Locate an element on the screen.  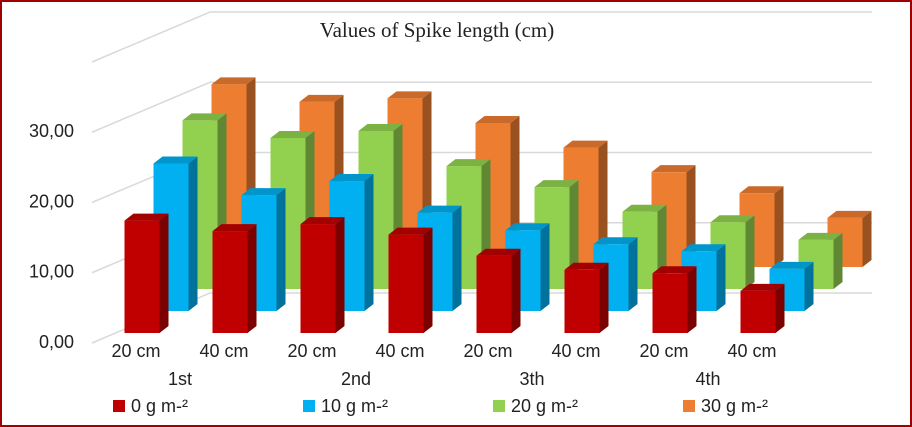
legend-label: 0 g m-² is located at coordinates (159, 406).